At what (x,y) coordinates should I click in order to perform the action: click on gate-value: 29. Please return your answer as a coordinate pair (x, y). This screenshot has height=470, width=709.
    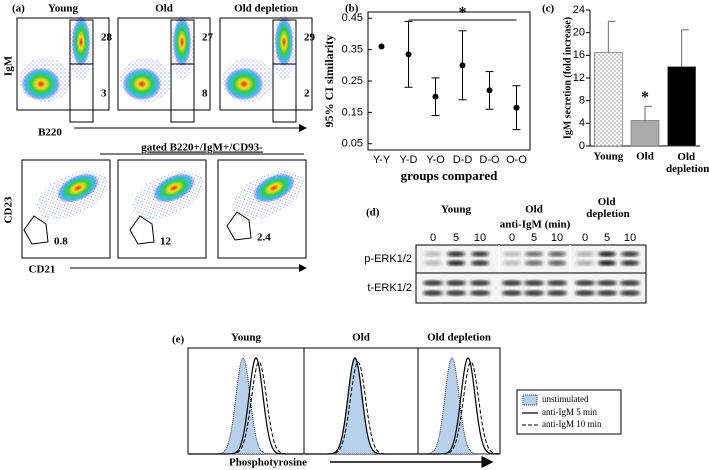
    Looking at the image, I should click on (310, 38).